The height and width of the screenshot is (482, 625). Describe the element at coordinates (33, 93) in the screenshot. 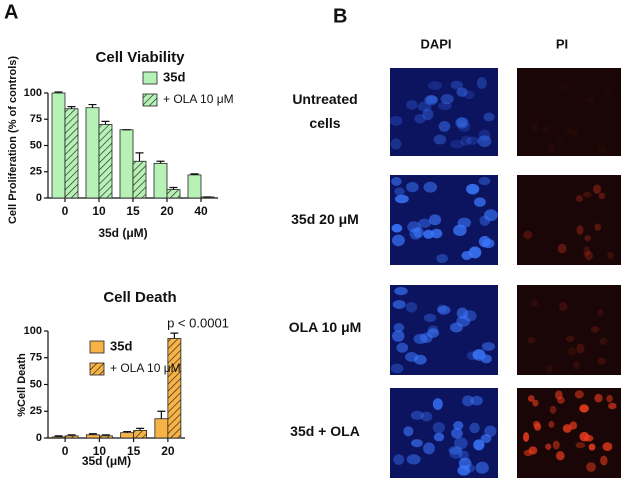

I see `y-tick-label: 100` at that location.